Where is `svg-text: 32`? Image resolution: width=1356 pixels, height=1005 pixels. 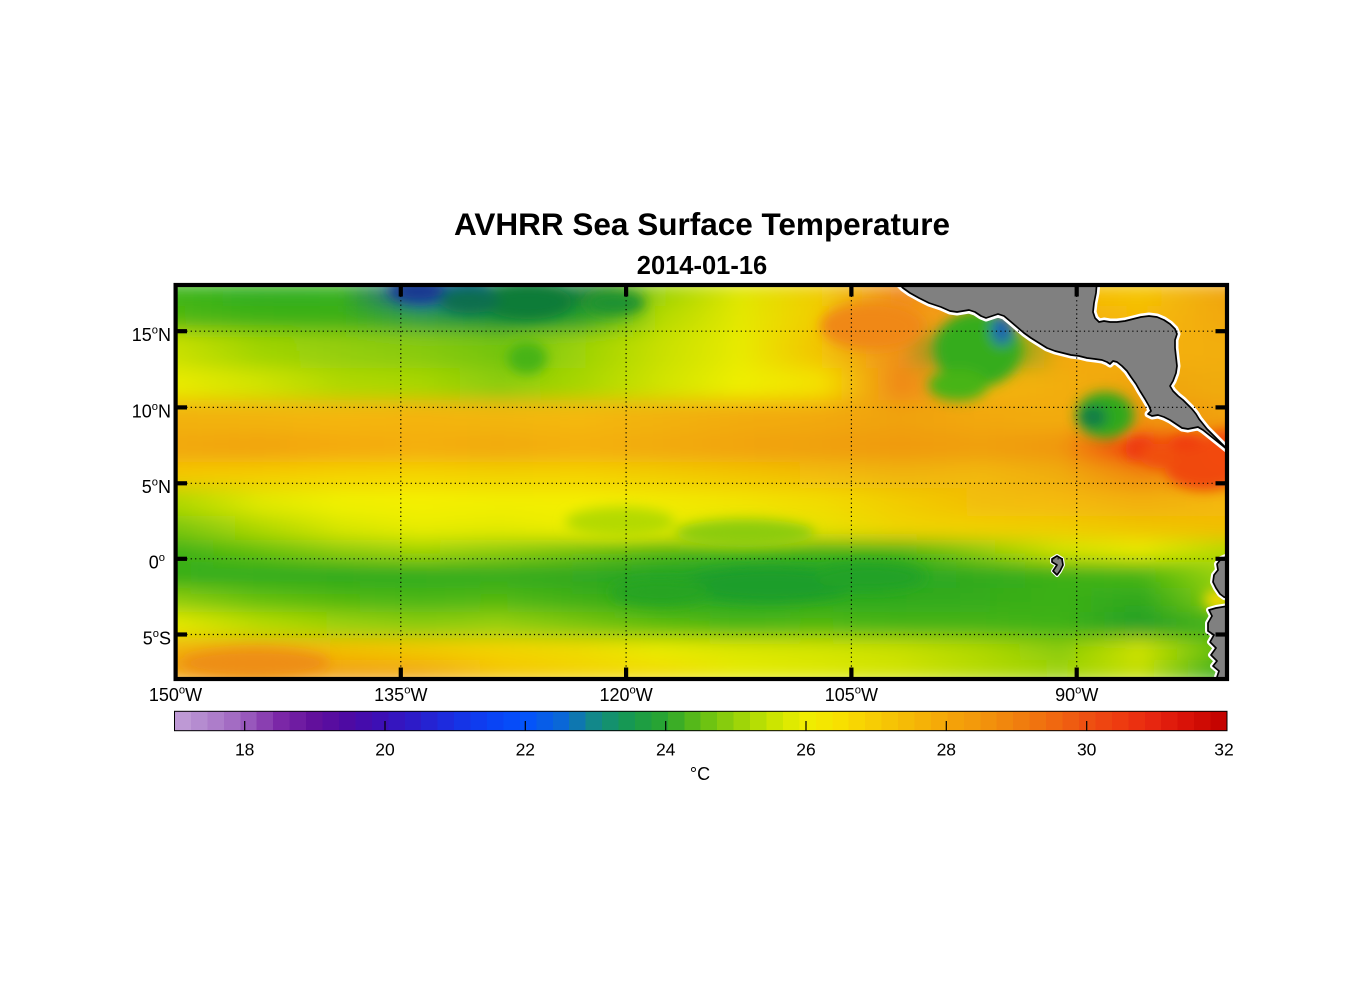
svg-text: 32 is located at coordinates (1223, 750).